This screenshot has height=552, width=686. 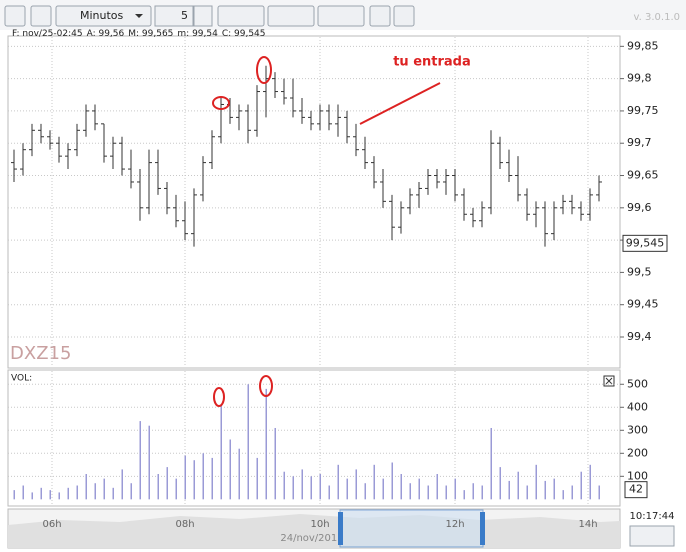 I want to click on chart-type-button, so click(x=241, y=16).